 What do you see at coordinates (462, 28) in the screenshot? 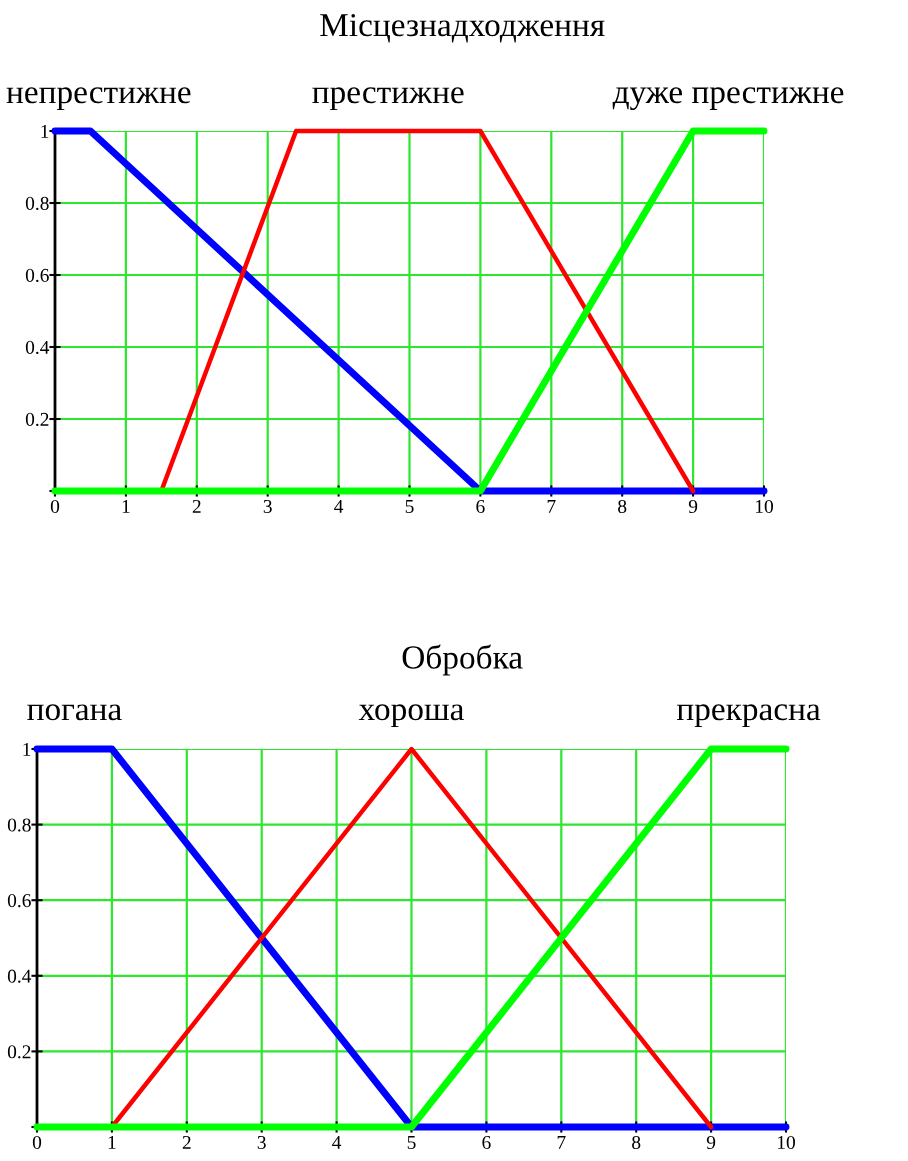
I see `chart-title: Місцезнадходження` at bounding box center [462, 28].